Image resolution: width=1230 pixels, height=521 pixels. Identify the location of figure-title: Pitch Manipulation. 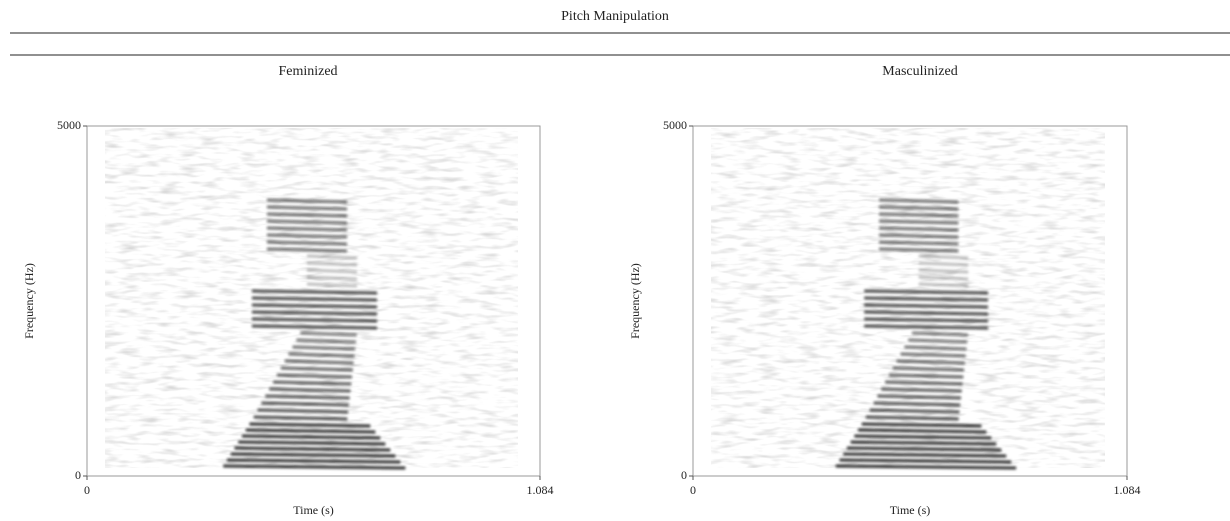
(615, 16).